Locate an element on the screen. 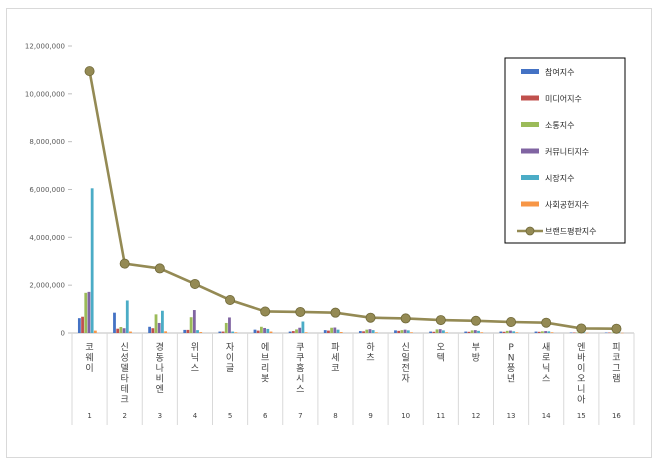 This screenshot has width=660, height=467. point-brand-reputation-부방 is located at coordinates (475, 320).